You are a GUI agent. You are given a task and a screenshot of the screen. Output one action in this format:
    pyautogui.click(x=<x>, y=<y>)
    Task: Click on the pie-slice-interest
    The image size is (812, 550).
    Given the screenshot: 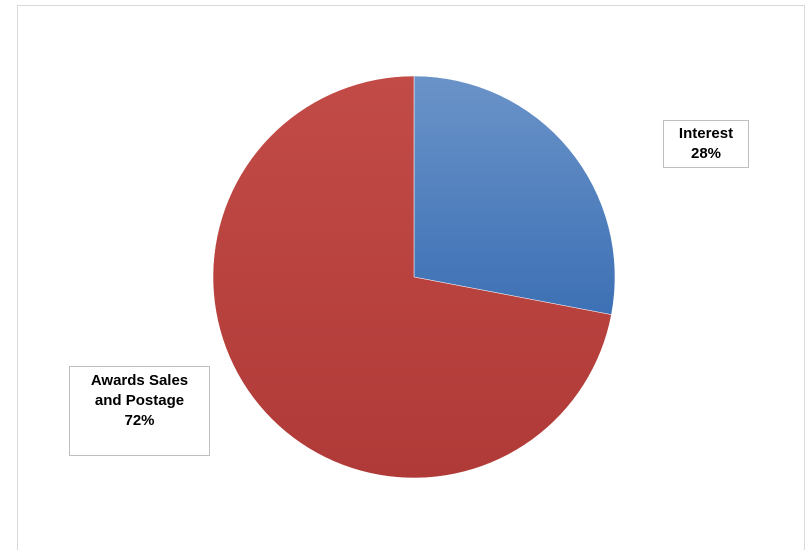 What is the action you would take?
    pyautogui.click(x=514, y=195)
    